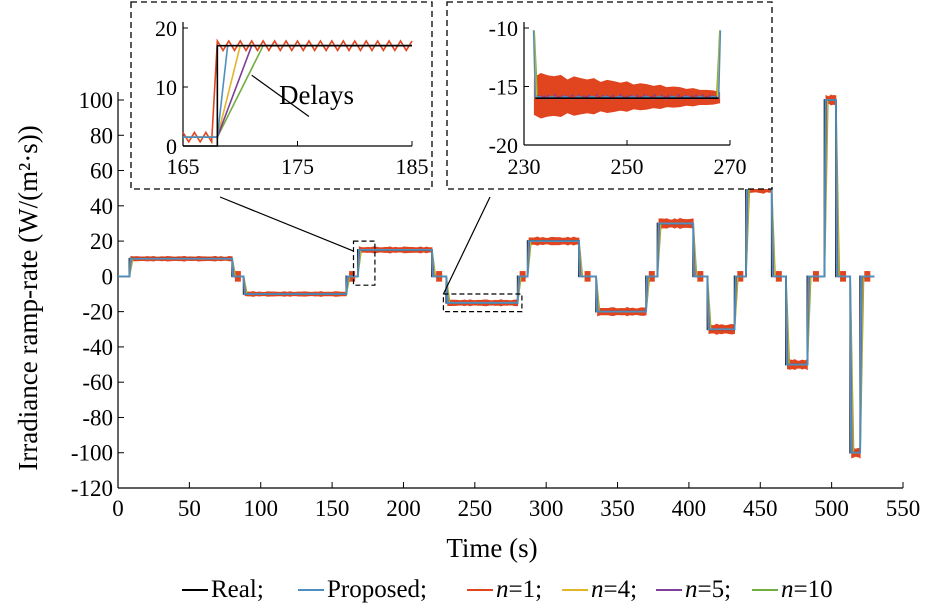 This screenshot has width=929, height=616. I want to click on legend-entry: Proposed;, so click(377, 589).